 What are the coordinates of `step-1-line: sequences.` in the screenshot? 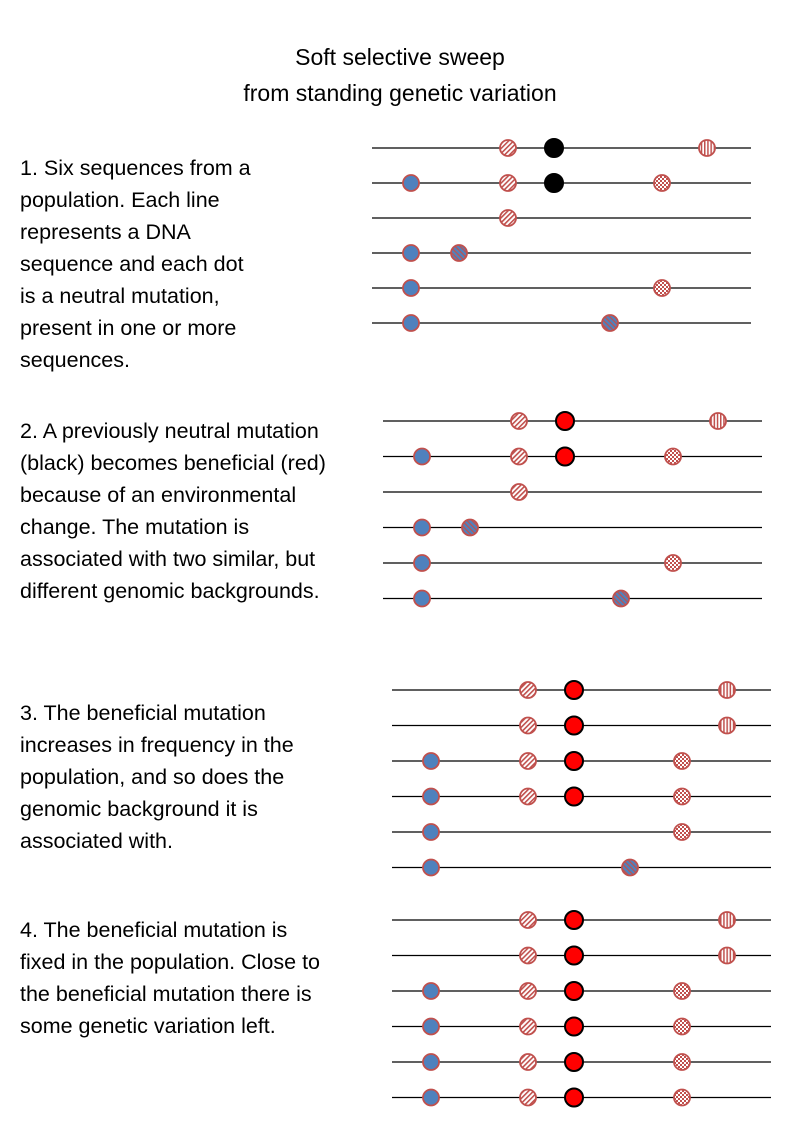 It's located at (75, 360).